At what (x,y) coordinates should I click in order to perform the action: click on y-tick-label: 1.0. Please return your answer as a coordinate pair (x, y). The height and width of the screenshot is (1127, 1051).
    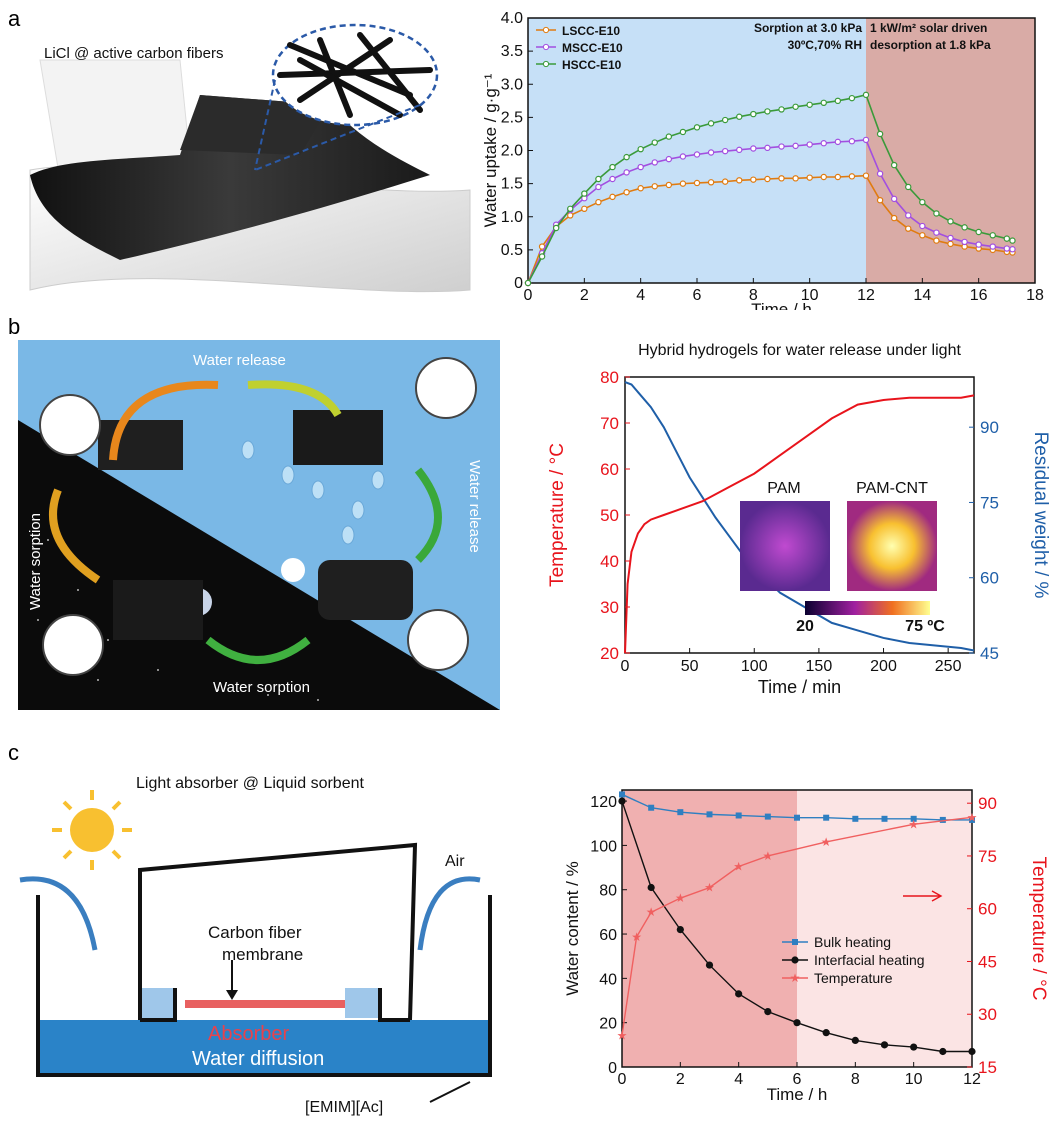
    Looking at the image, I should click on (512, 217).